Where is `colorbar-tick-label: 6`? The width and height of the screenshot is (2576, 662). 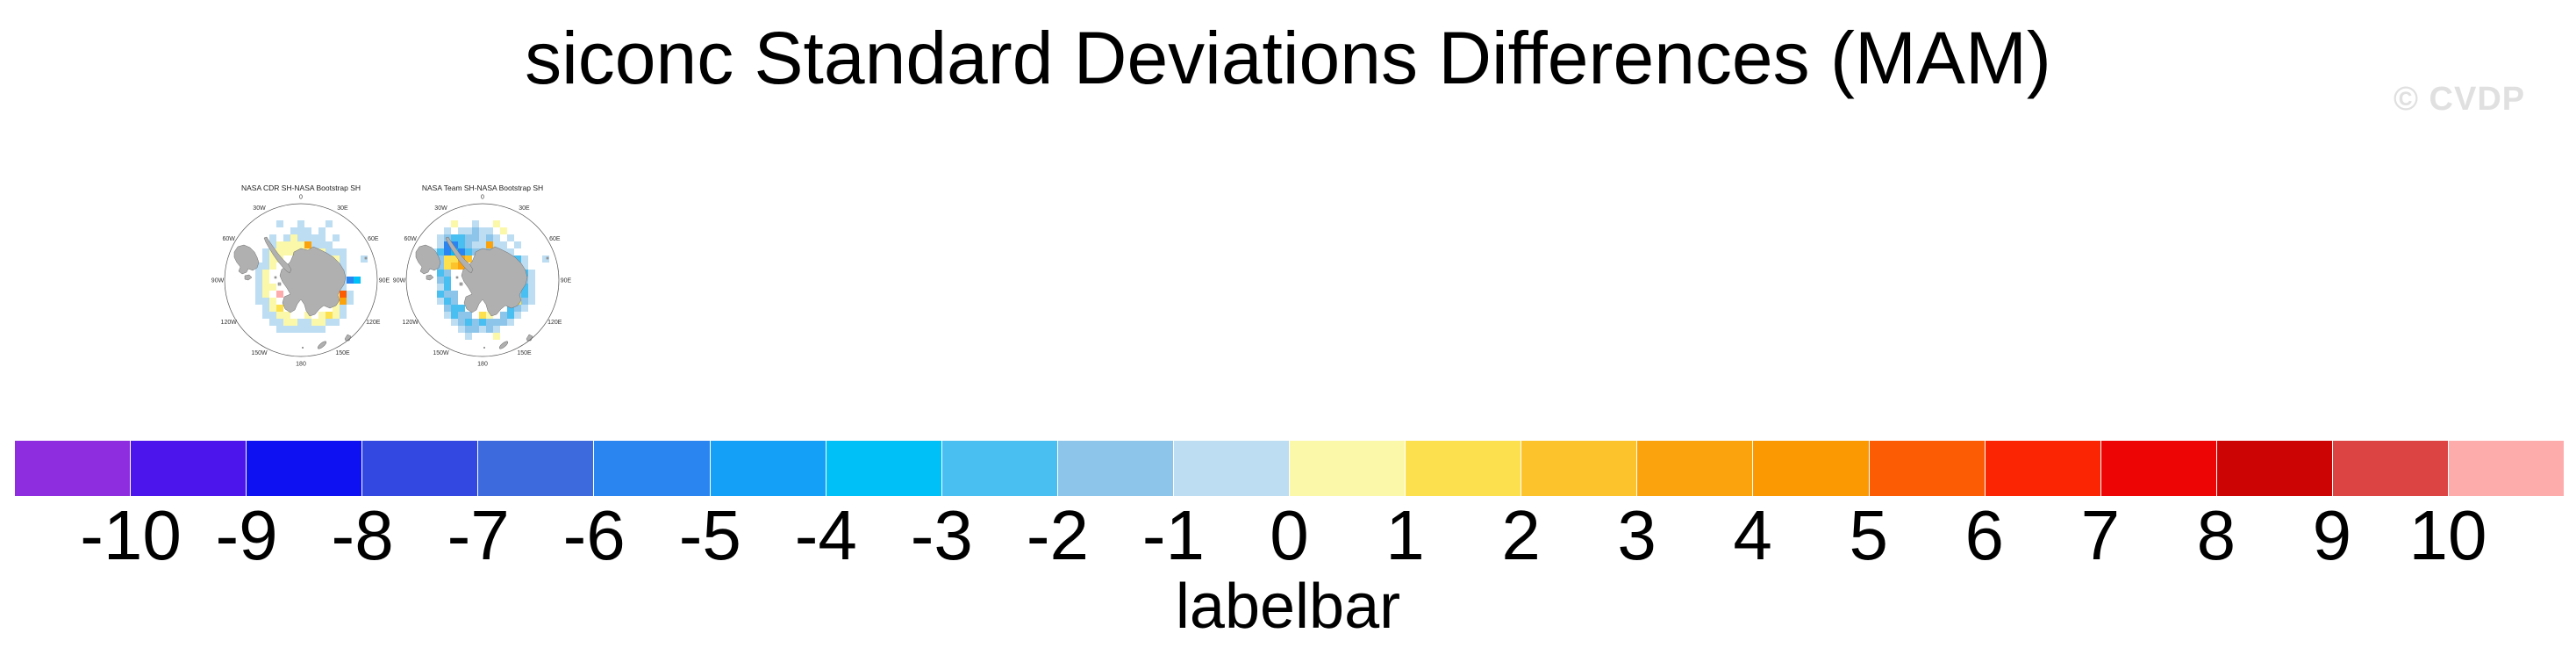
colorbar-tick-label: 6 is located at coordinates (1984, 535).